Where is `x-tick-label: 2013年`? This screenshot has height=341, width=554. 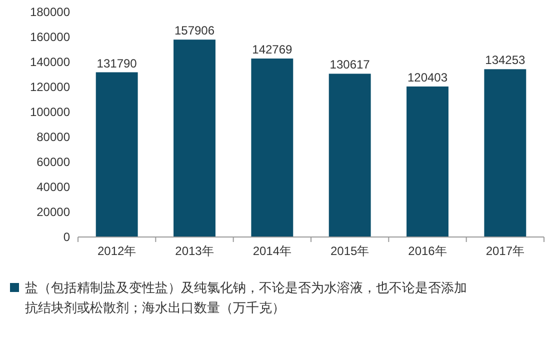
x-tick-label: 2013年 is located at coordinates (194, 251).